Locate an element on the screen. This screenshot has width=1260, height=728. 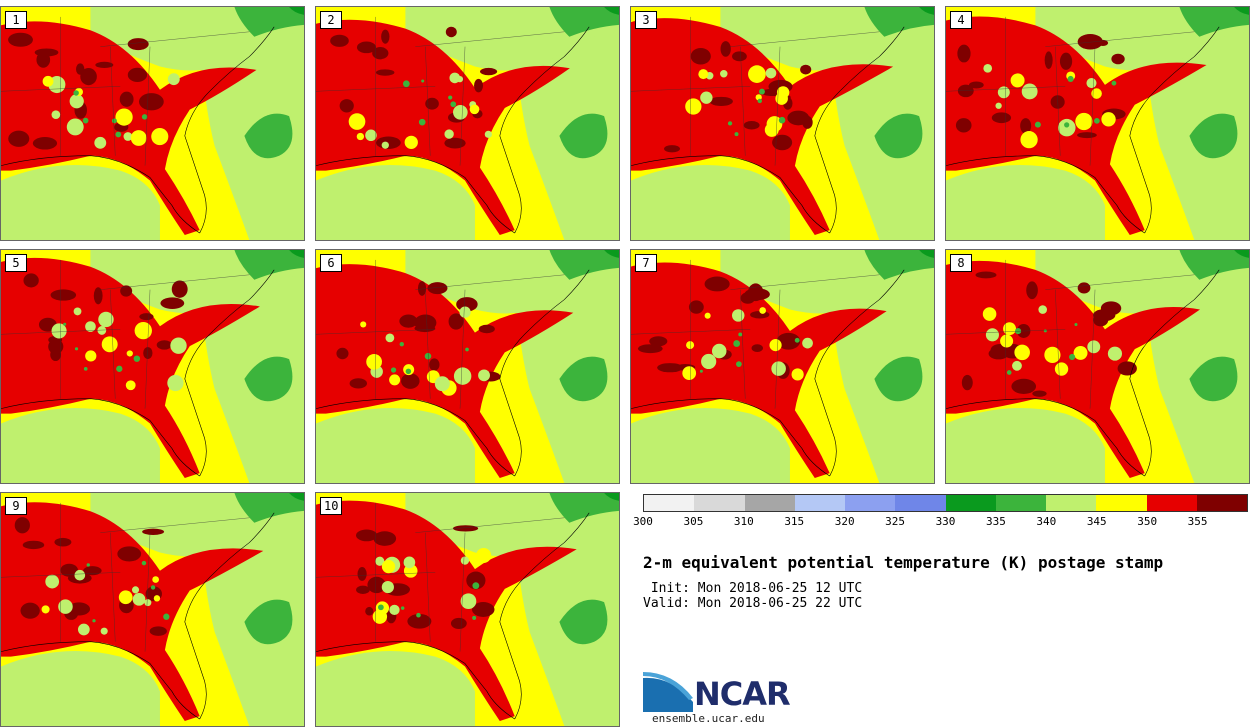
panel-number-label: 10 is located at coordinates (331, 506).